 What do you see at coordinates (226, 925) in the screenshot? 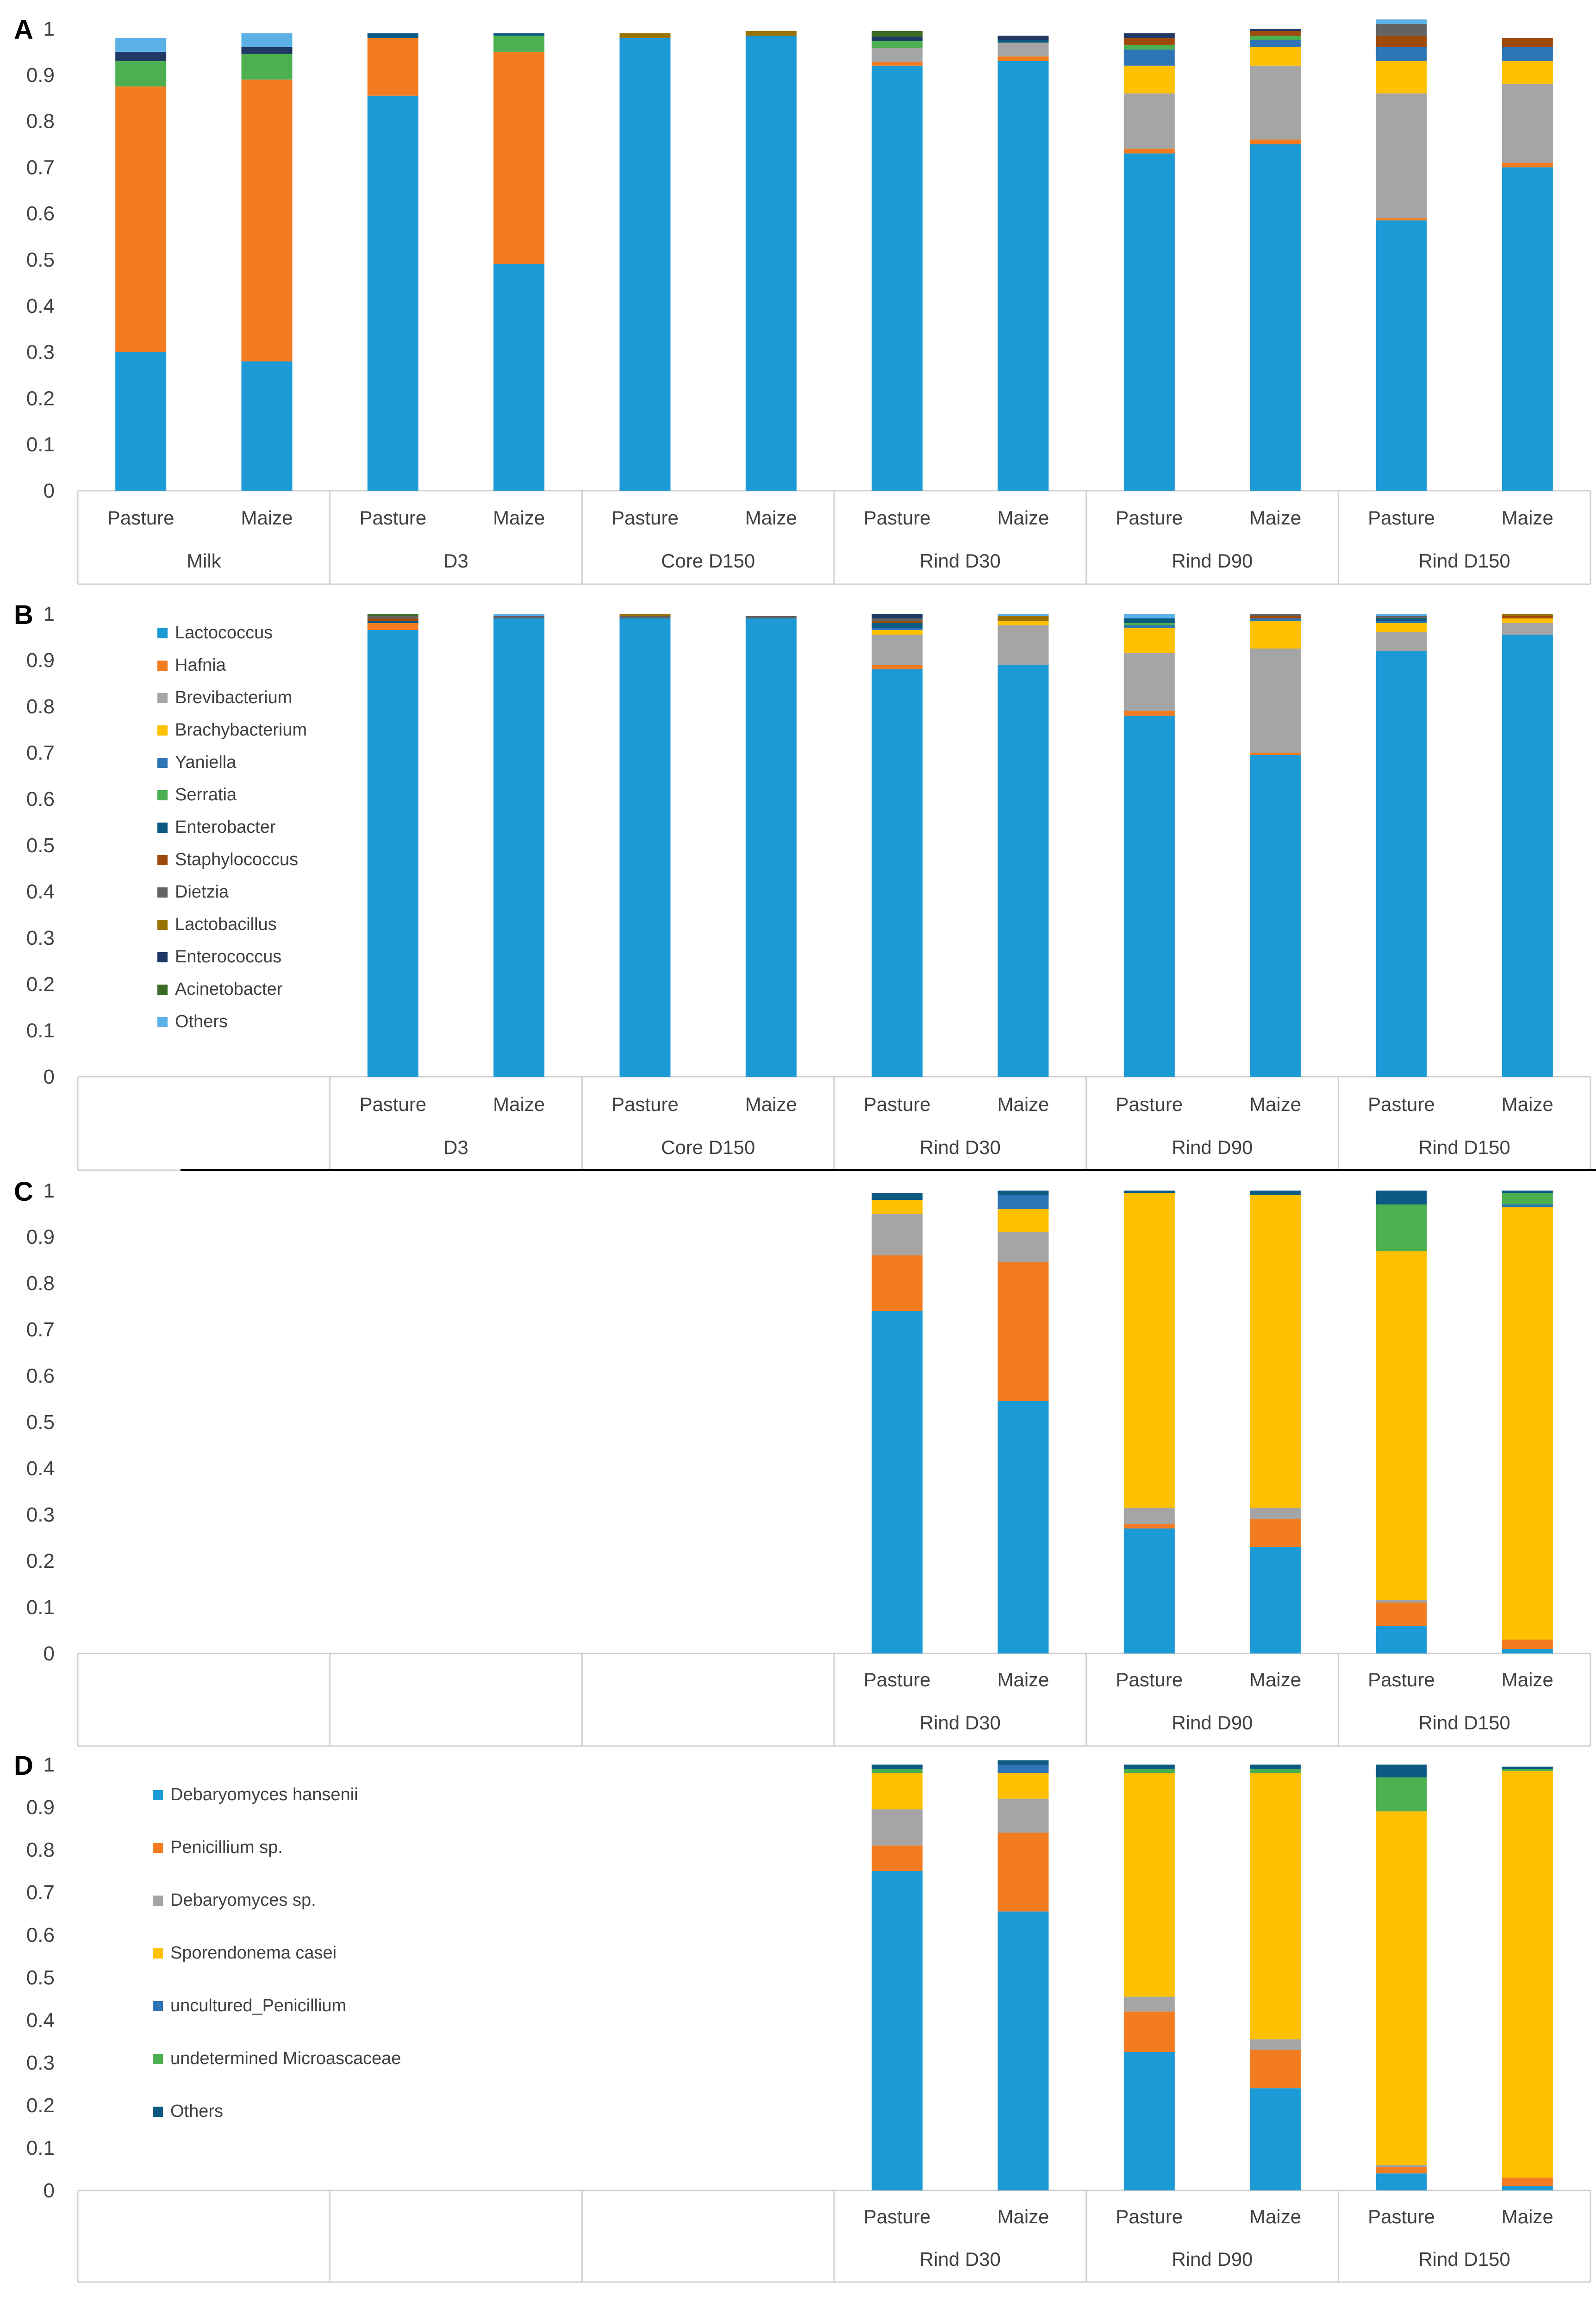
I see `legend-label: Lactobacillus` at bounding box center [226, 925].